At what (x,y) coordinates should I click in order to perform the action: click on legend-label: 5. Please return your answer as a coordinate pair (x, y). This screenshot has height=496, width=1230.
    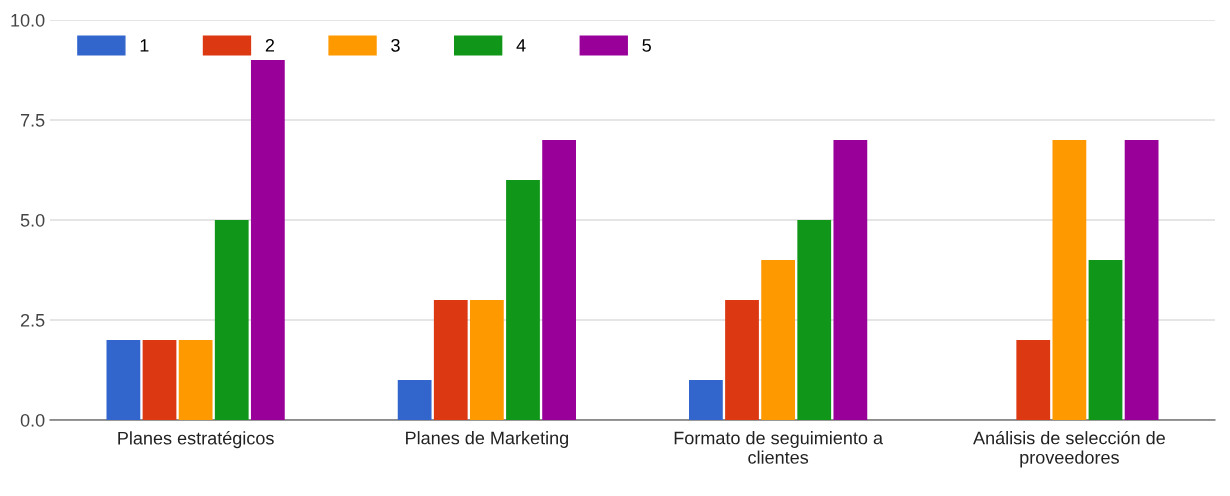
    Looking at the image, I should click on (646, 45).